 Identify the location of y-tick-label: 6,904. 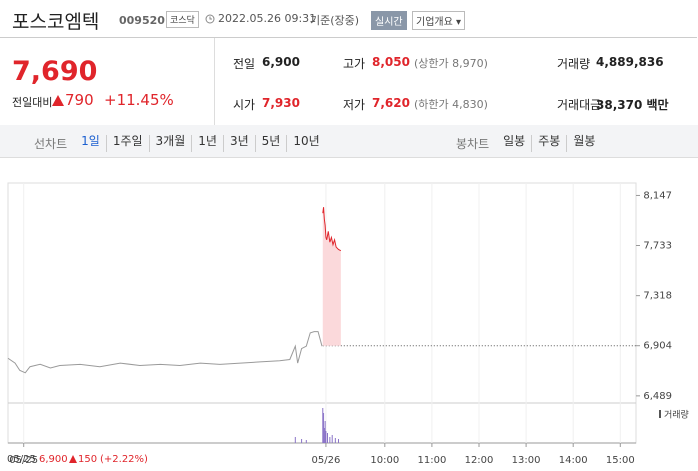
(657, 346).